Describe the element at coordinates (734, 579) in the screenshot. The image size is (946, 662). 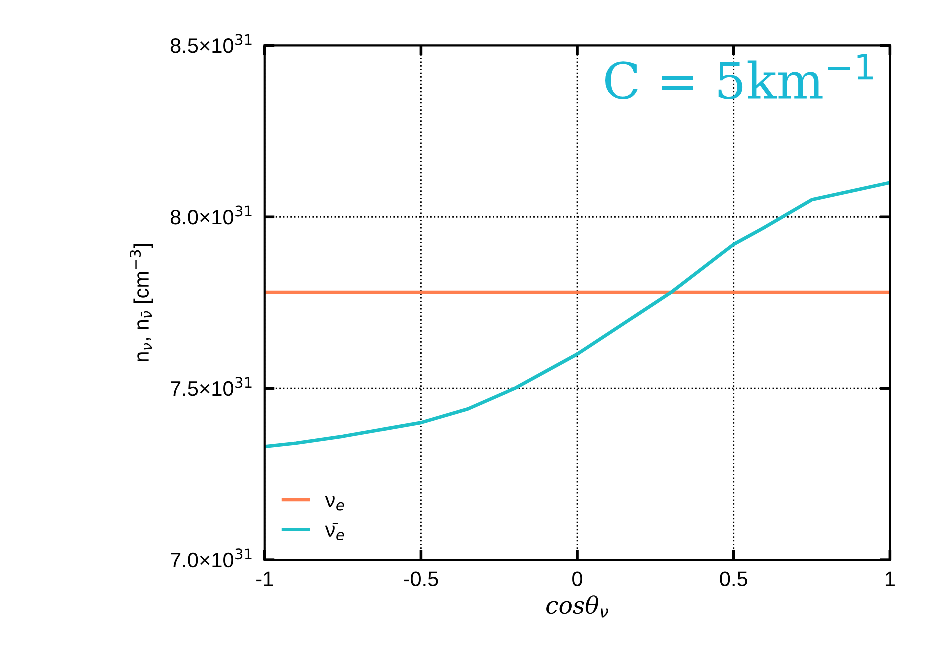
I see `x-tick-label: 0.5` at that location.